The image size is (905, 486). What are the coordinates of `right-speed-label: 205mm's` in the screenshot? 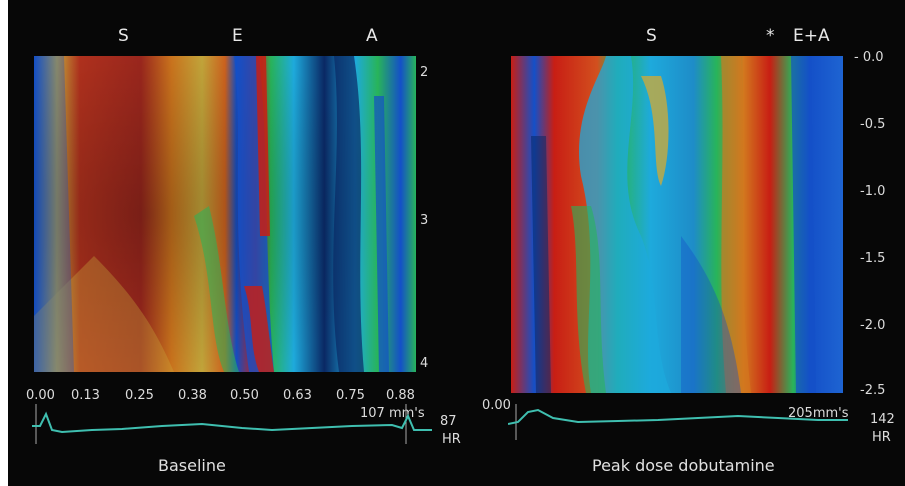 It's located at (818, 413).